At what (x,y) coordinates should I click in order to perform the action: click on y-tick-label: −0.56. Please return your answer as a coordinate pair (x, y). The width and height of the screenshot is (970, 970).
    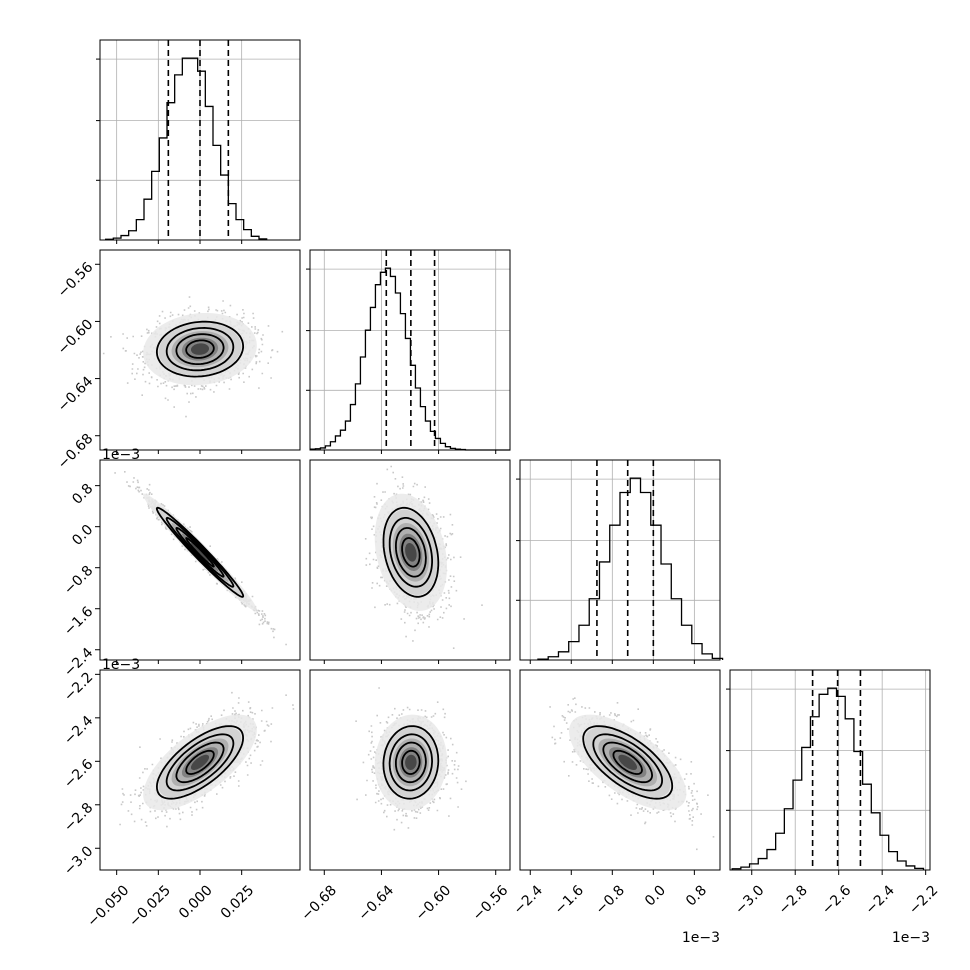
    Looking at the image, I should click on (76, 280).